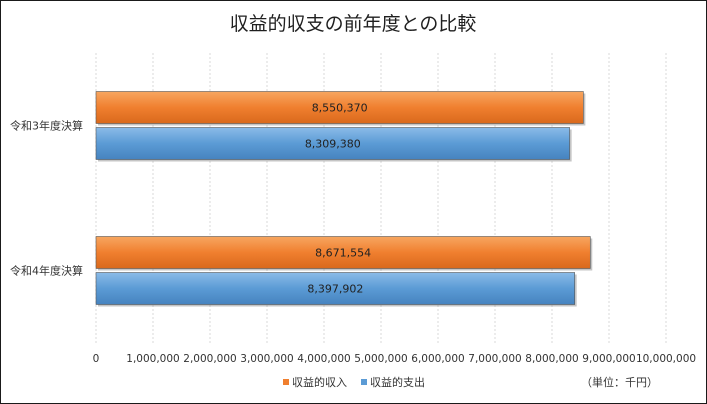 This screenshot has height=404, width=707. I want to click on x-tick-label: 4,000,000, so click(323, 359).